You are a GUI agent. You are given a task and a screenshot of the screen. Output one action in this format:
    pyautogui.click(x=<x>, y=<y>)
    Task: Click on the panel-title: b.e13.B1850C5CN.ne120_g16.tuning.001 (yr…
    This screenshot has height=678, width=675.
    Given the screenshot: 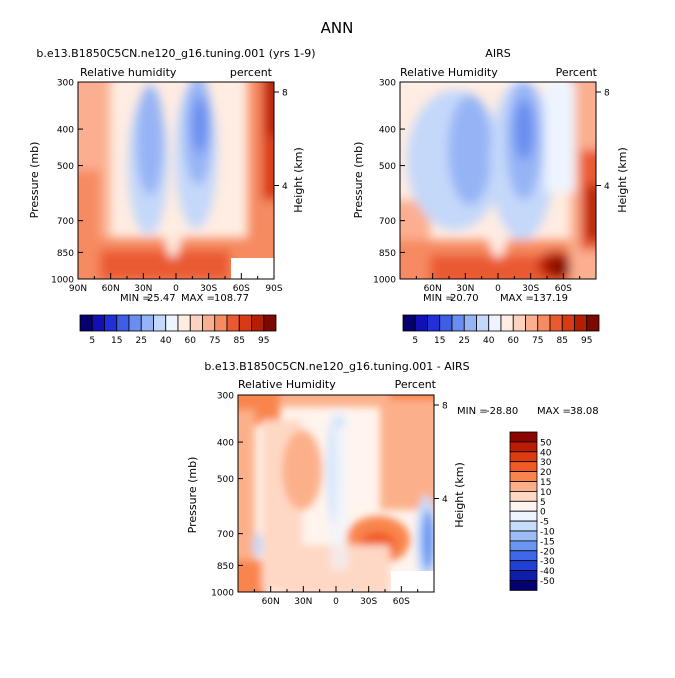 What is the action you would take?
    pyautogui.click(x=175, y=53)
    